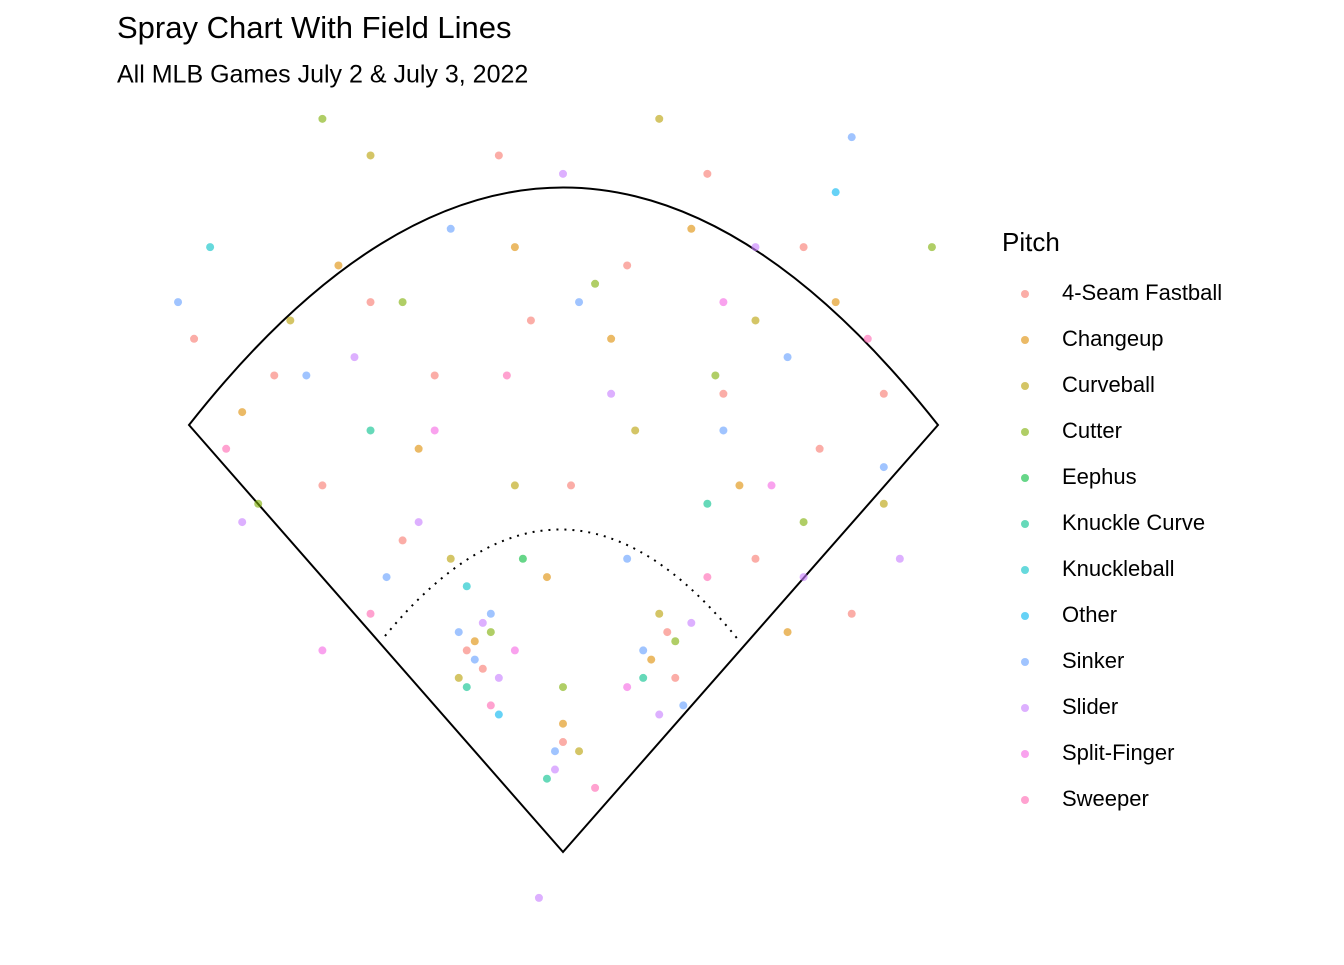 This screenshot has height=965, width=1344. What do you see at coordinates (1105, 798) in the screenshot?
I see `legend-label: Sweeper` at bounding box center [1105, 798].